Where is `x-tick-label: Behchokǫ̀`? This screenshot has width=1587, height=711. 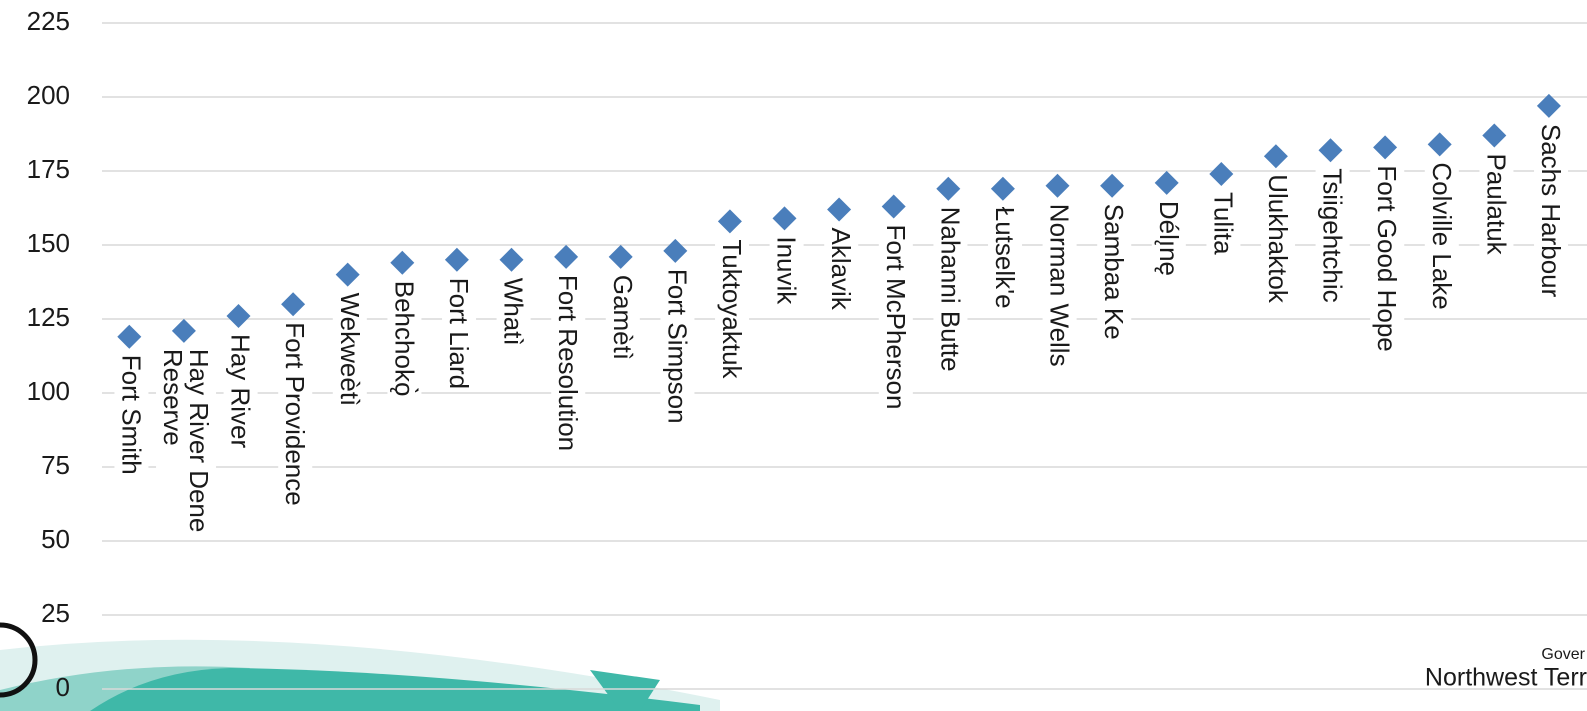 x-tick-label: Behchokǫ̀ is located at coordinates (404, 339).